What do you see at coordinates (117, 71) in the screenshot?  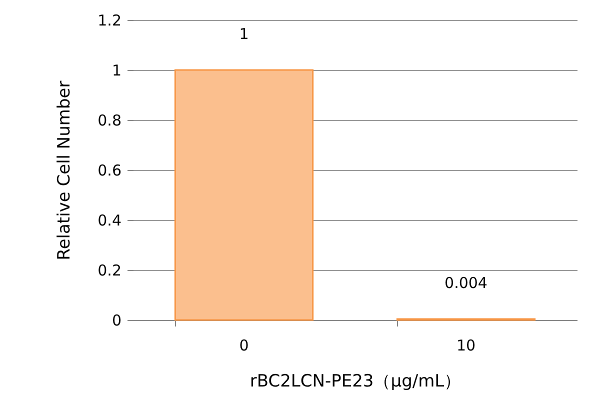 I see `y-tick-label: 1` at bounding box center [117, 71].